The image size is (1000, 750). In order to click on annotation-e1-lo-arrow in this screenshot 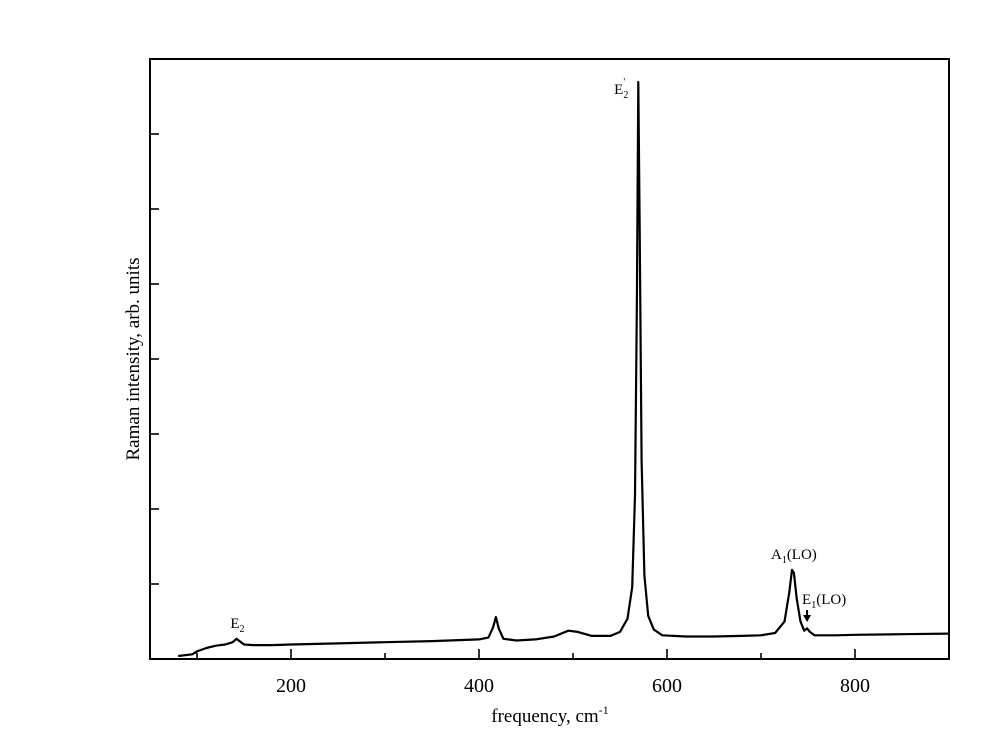, I will do `click(807, 616)`.